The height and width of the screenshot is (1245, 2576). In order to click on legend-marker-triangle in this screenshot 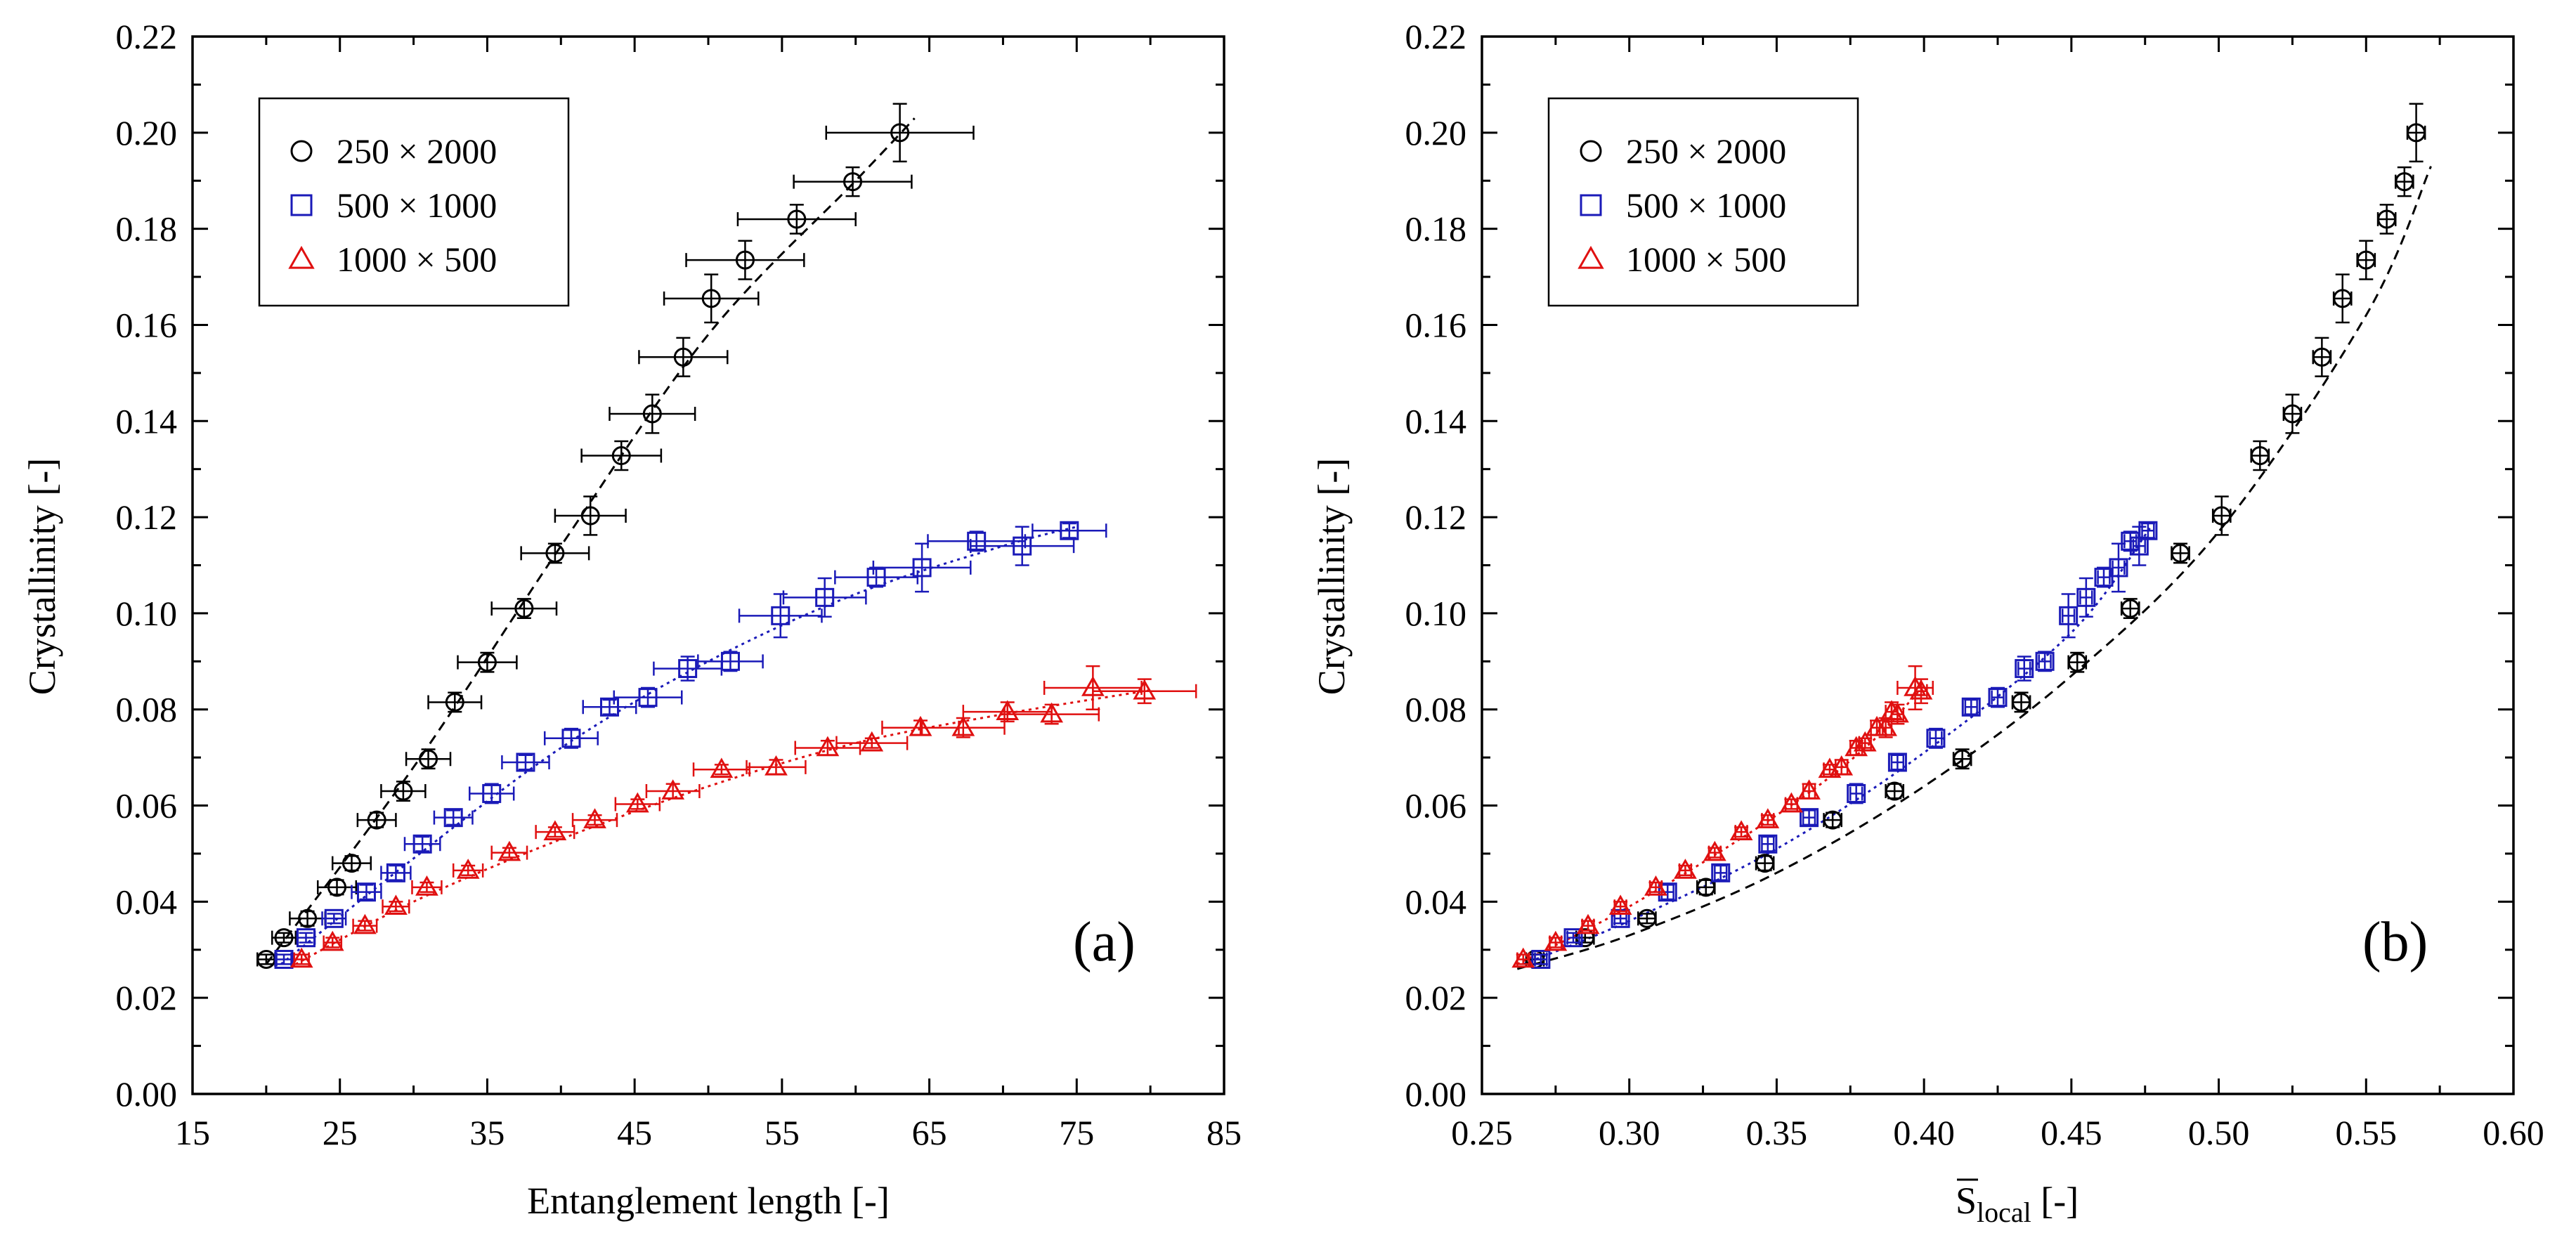, I will do `click(1591, 257)`.